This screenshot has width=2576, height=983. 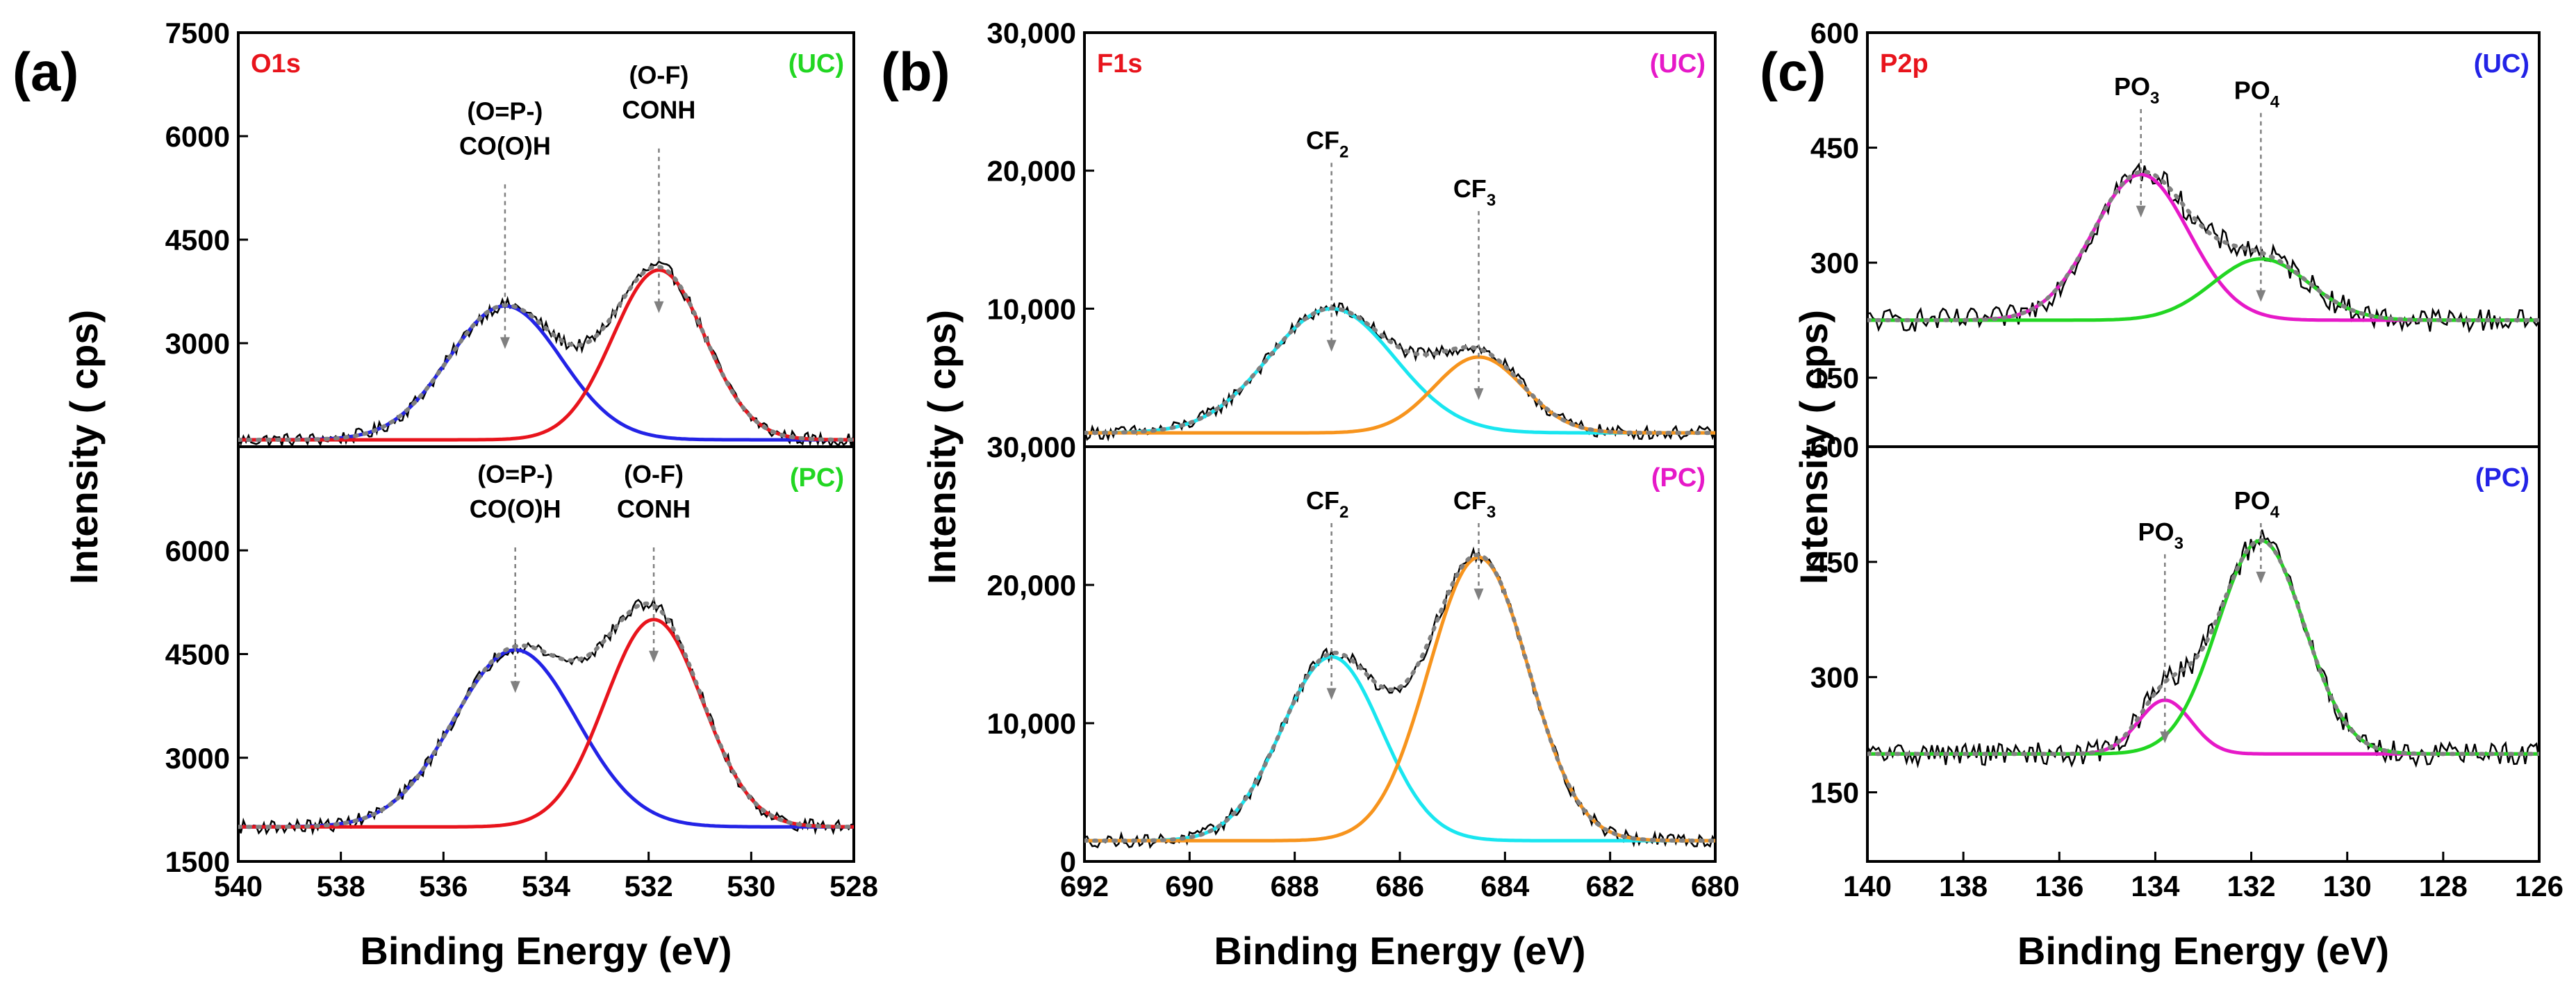 What do you see at coordinates (238, 886) in the screenshot?
I see `x-tick-label: 540` at bounding box center [238, 886].